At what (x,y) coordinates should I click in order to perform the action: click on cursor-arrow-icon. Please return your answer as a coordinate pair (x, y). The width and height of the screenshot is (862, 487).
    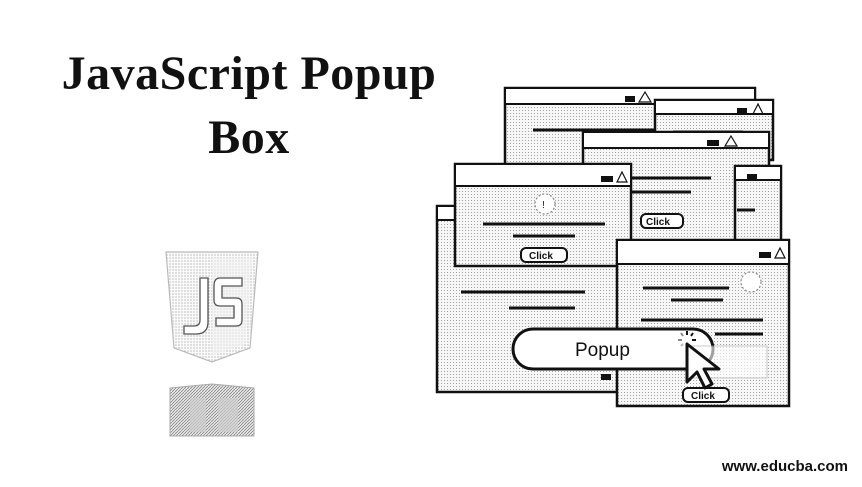
    Looking at the image, I should click on (703, 366).